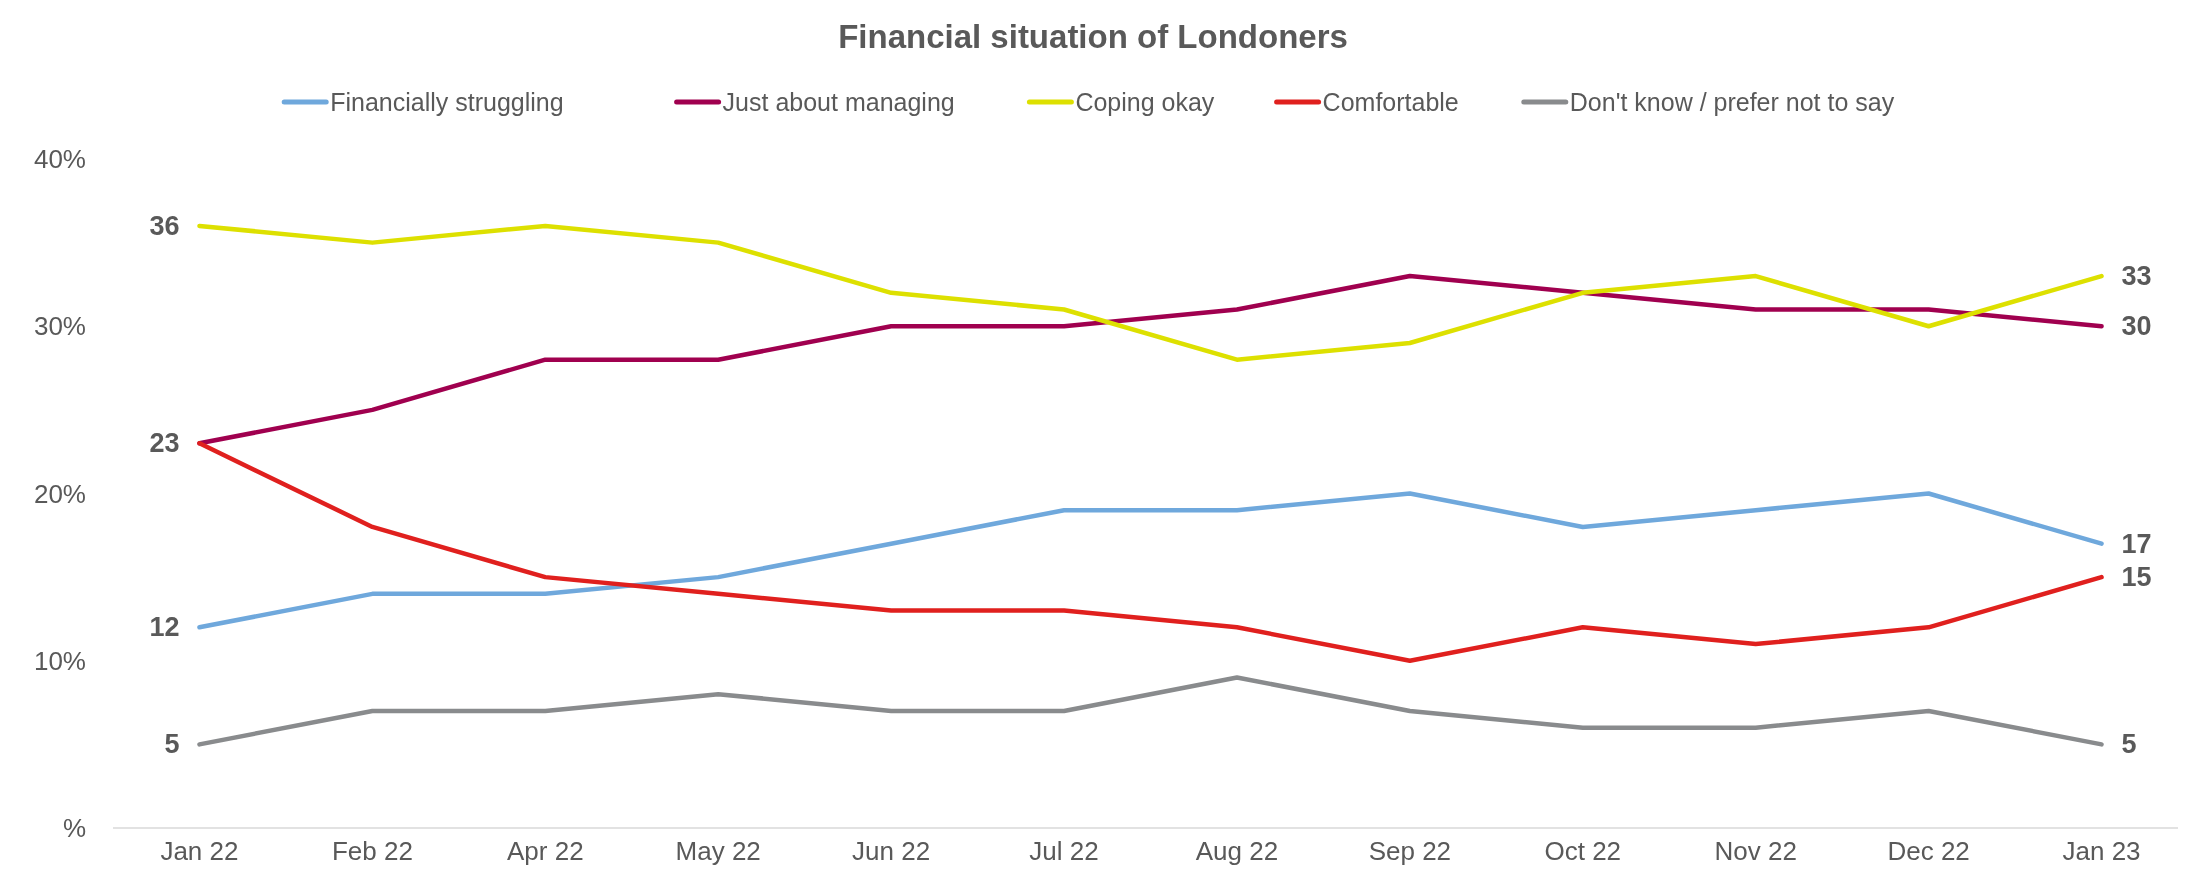  I want to click on x-tick-label: Jan 23, so click(2101, 851).